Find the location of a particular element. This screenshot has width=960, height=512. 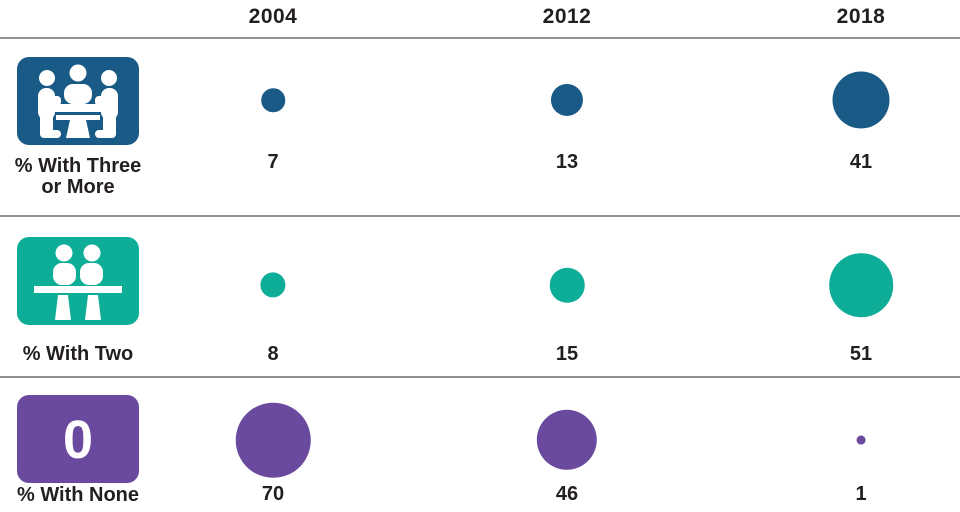

data-cell: 70 is located at coordinates (273, 445).